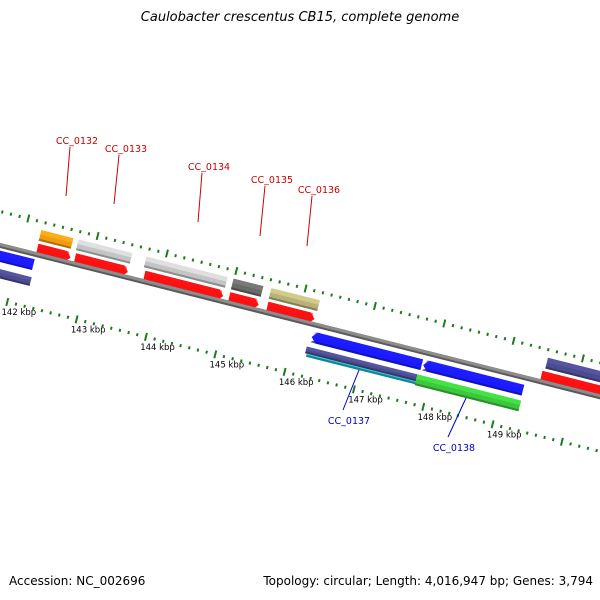 This screenshot has height=600, width=600. What do you see at coordinates (504, 435) in the screenshot?
I see `scale-label: 149 kbp` at bounding box center [504, 435].